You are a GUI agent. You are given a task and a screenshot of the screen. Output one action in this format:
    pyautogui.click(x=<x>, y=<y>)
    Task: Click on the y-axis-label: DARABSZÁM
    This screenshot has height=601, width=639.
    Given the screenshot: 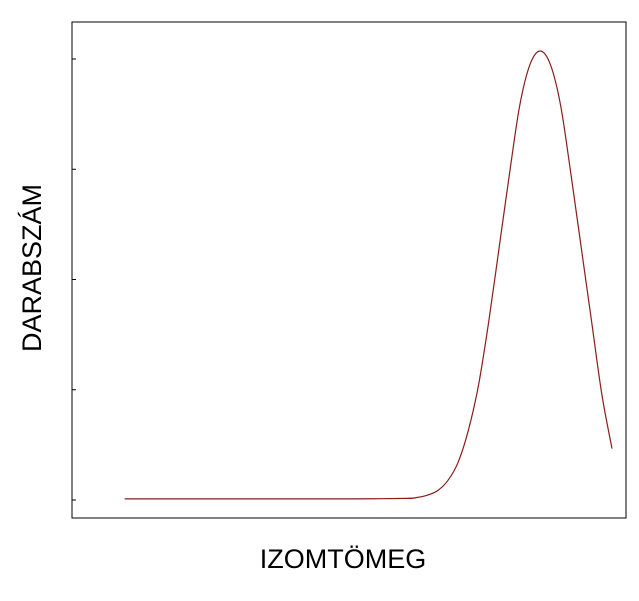 What is the action you would take?
    pyautogui.click(x=32, y=268)
    